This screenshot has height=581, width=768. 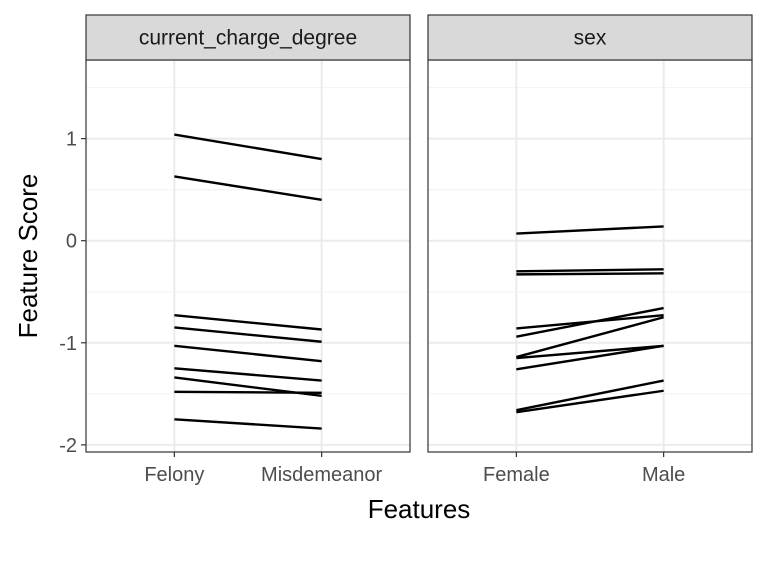 I want to click on facet-strip-label: current_charge_degree, so click(x=248, y=38).